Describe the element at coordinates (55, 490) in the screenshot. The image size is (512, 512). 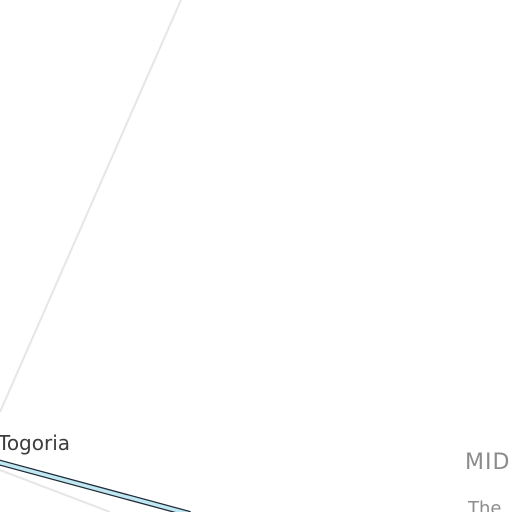
I see `grid-line` at that location.